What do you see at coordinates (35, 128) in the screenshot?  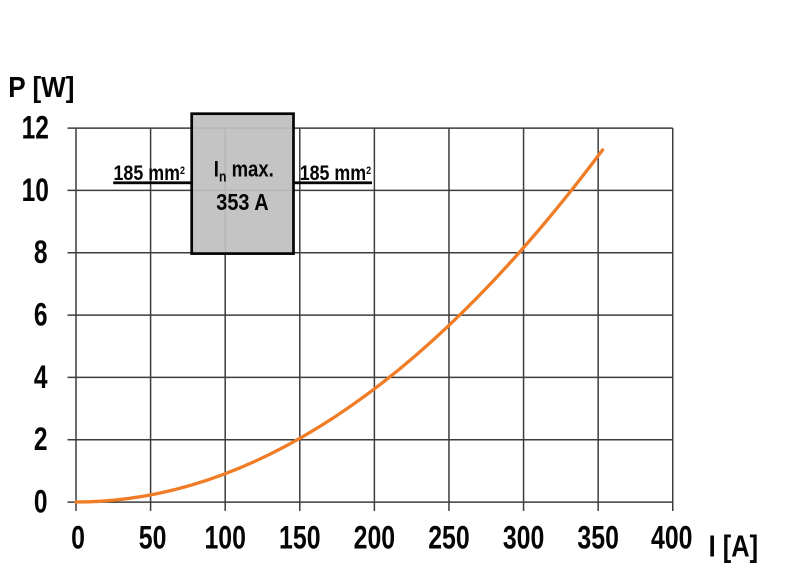 I see `svg-text: 12` at bounding box center [35, 128].